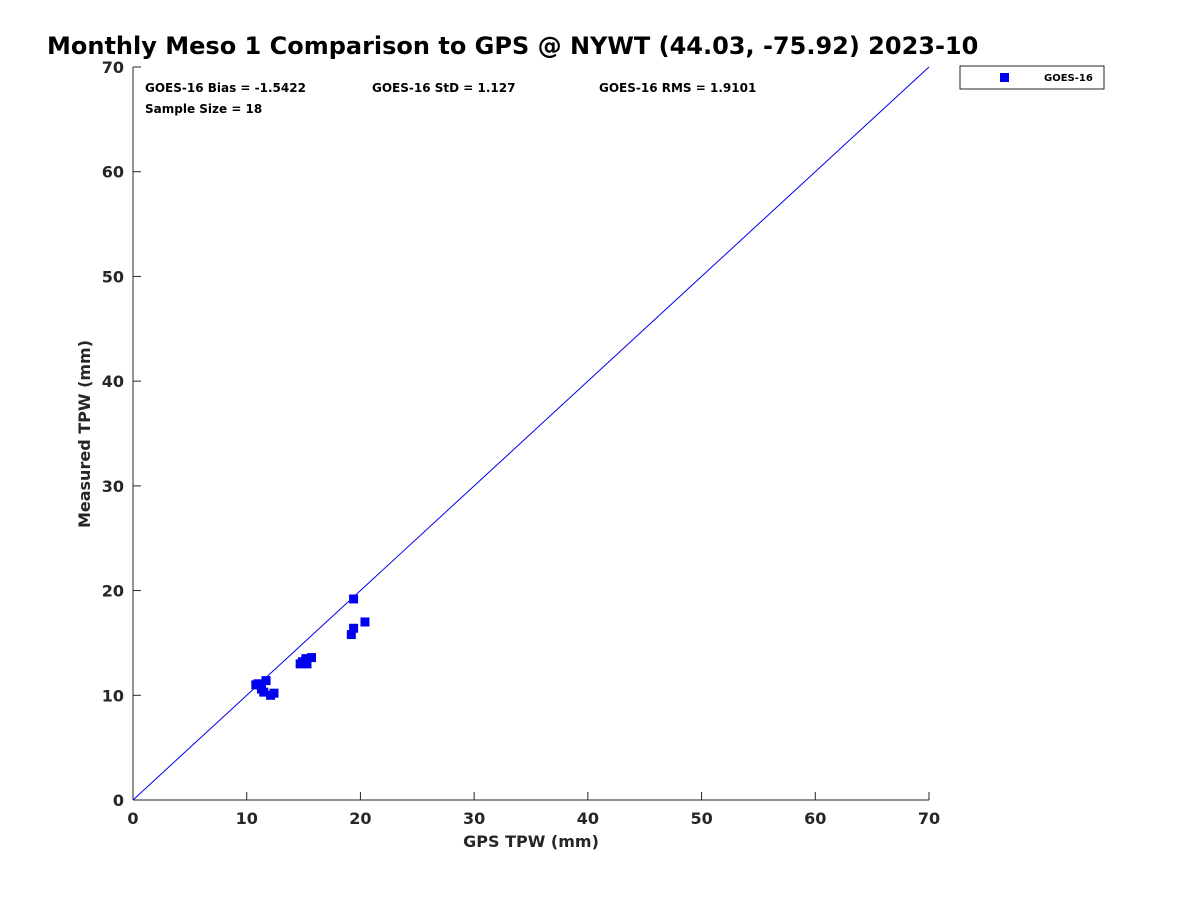 This screenshot has height=900, width=1200. Describe the element at coordinates (203, 109) in the screenshot. I see `sample-size-annotation: Sample Size = 18` at that location.